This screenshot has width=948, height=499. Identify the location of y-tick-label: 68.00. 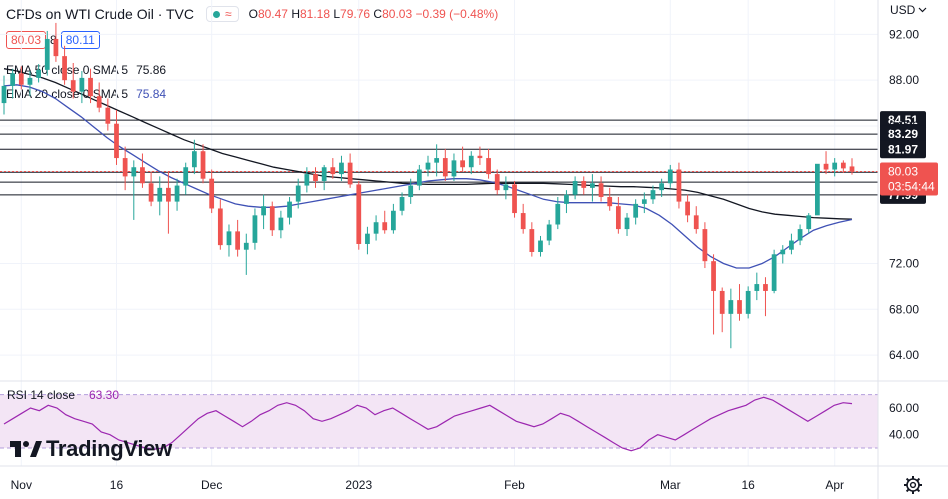
(904, 309).